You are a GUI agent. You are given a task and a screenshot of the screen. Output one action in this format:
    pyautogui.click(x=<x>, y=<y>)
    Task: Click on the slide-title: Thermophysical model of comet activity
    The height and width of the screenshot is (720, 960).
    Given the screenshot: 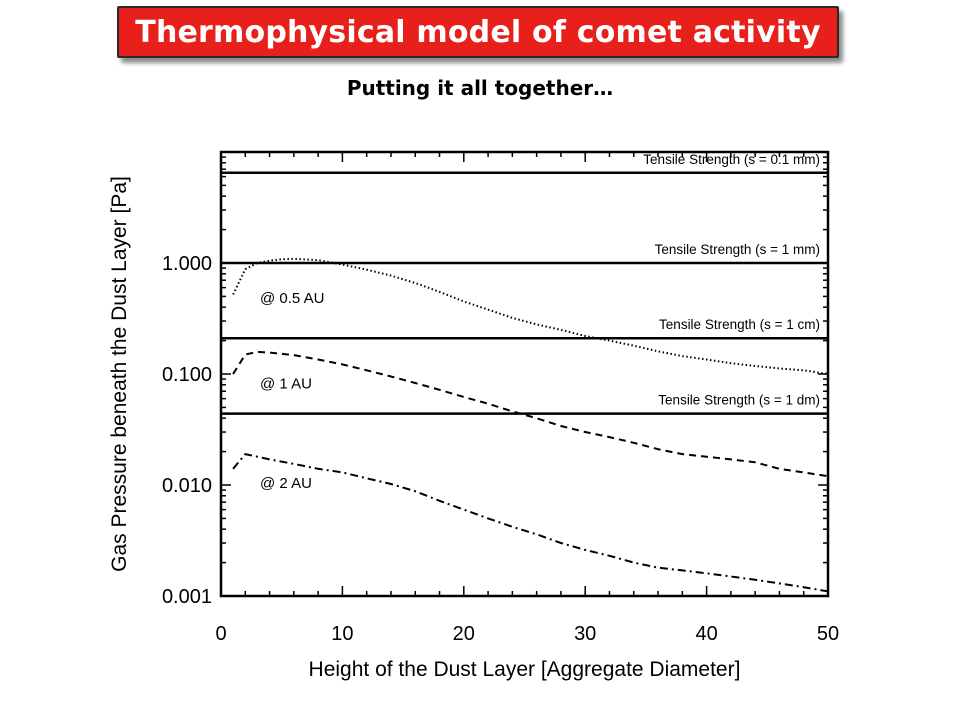 What is the action you would take?
    pyautogui.click(x=478, y=32)
    